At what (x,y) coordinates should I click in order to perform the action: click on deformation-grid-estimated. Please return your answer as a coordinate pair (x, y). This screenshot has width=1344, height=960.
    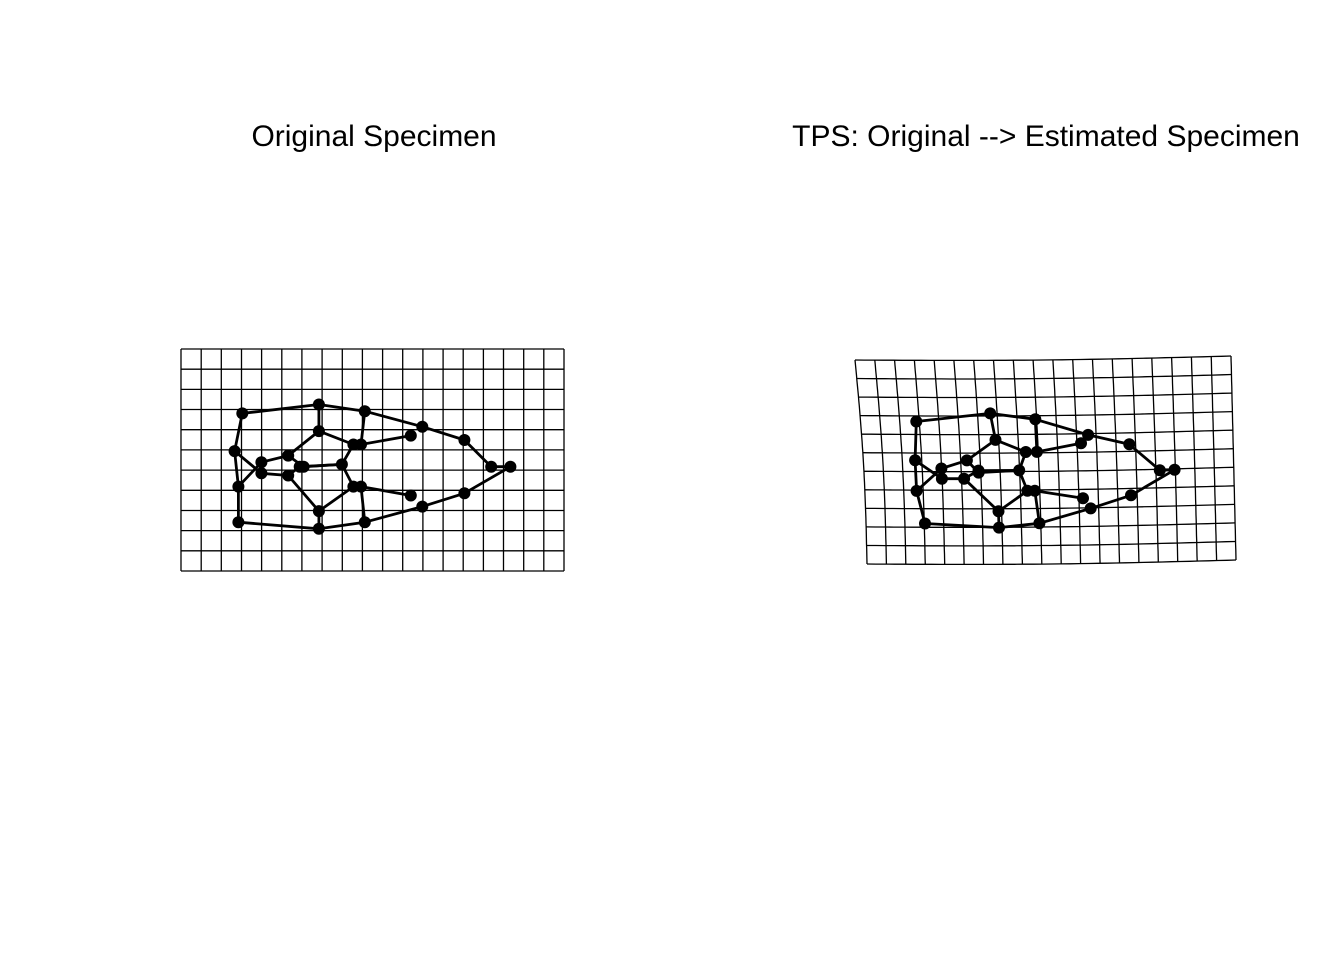
    Looking at the image, I should click on (1045, 460).